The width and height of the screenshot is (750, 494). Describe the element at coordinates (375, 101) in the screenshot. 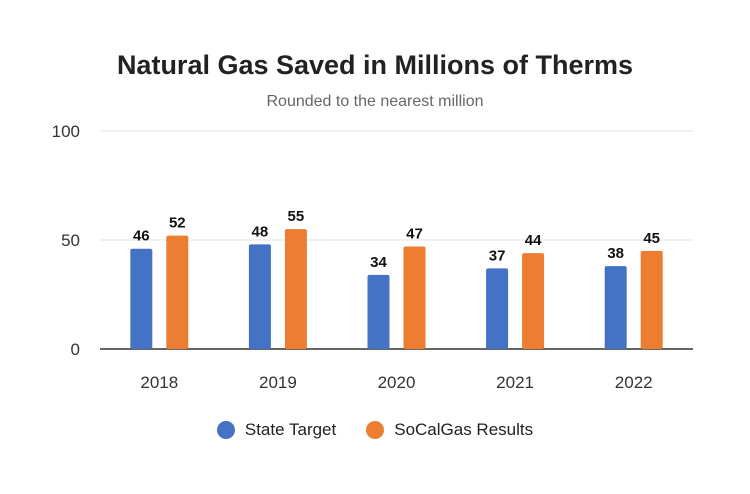

I see `chart-subtitle: Rounded to the nearest million` at that location.